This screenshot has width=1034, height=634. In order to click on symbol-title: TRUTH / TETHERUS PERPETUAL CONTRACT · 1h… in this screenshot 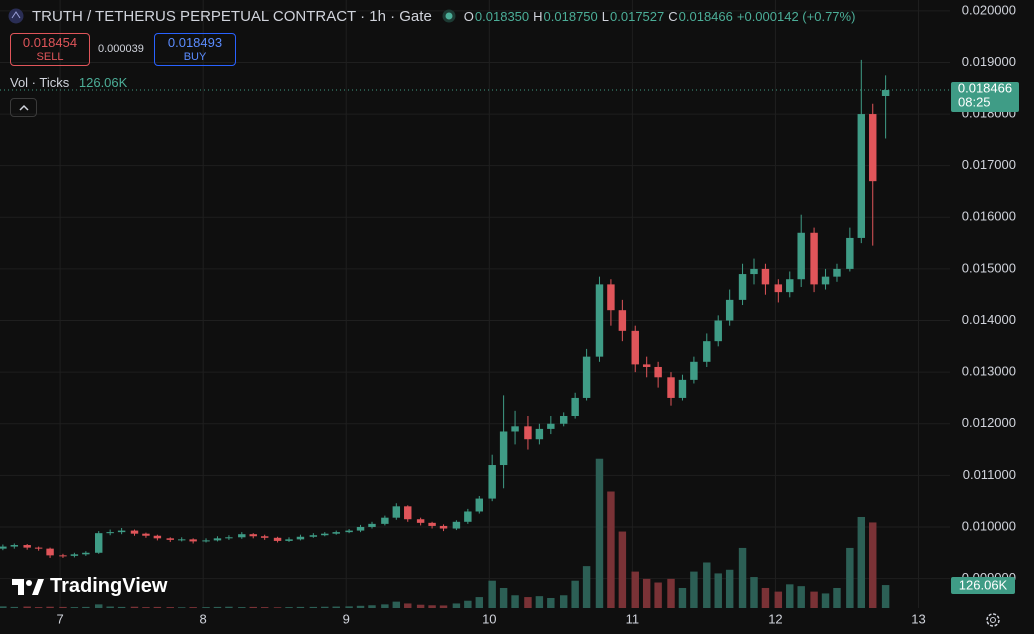, I will do `click(232, 16)`.